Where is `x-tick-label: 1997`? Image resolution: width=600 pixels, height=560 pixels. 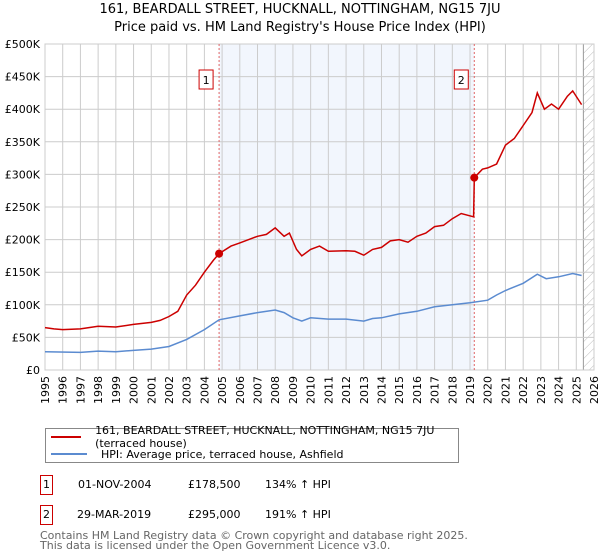 x-tick-label: 1997 is located at coordinates (80, 390).